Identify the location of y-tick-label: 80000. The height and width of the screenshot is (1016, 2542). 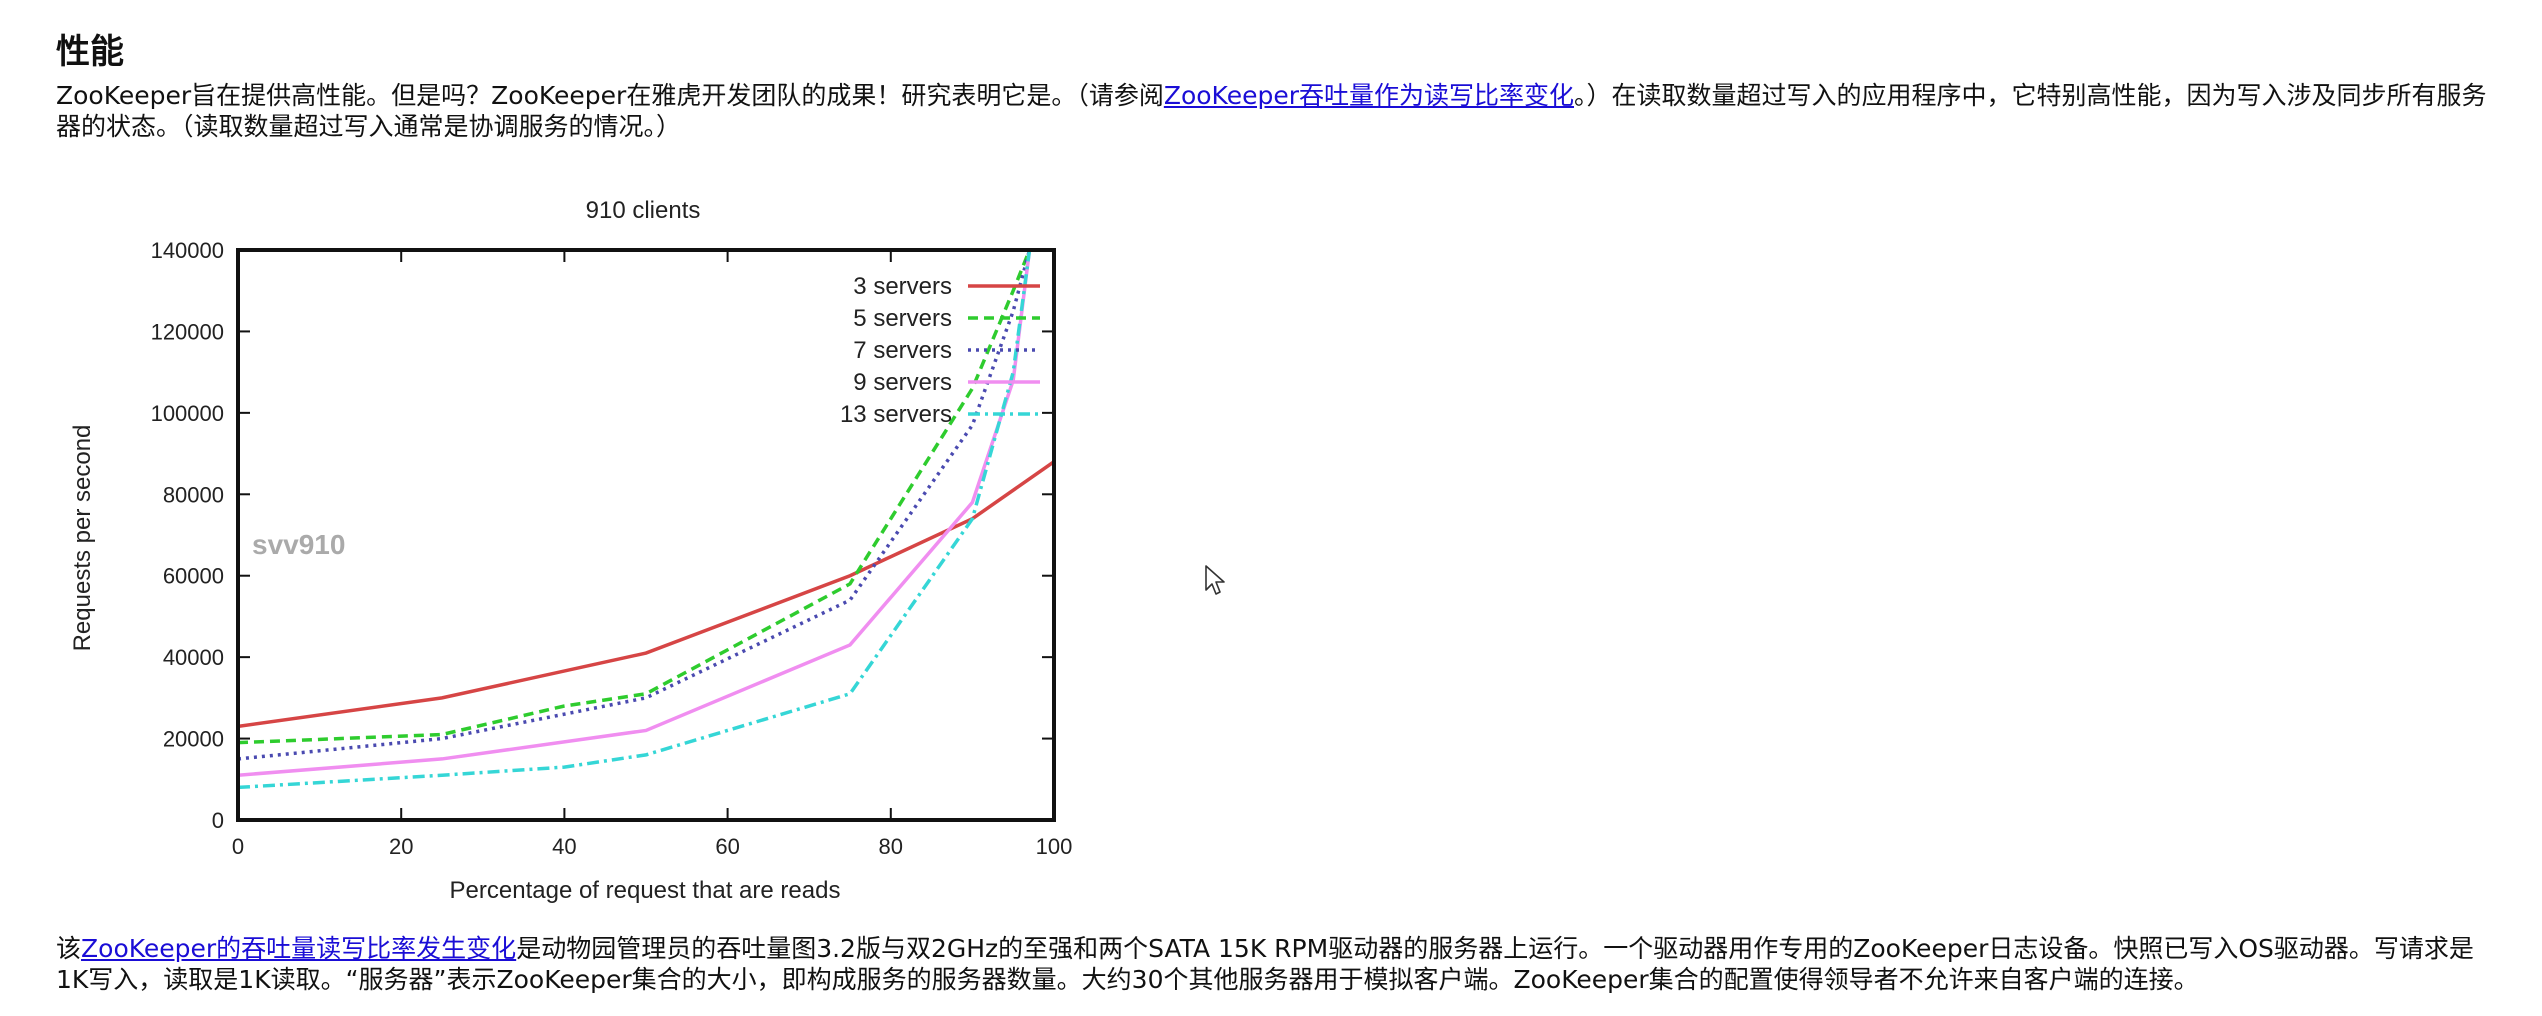
(193, 494).